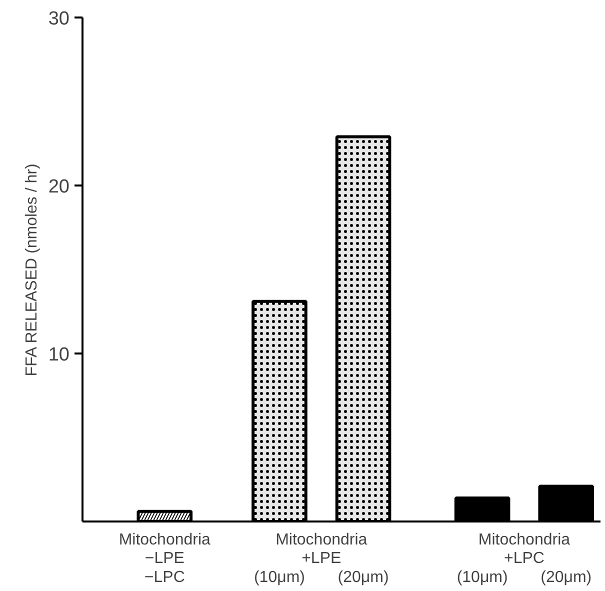  Describe the element at coordinates (524, 550) in the screenshot. I see `text: Mitochondria +LPC` at that location.